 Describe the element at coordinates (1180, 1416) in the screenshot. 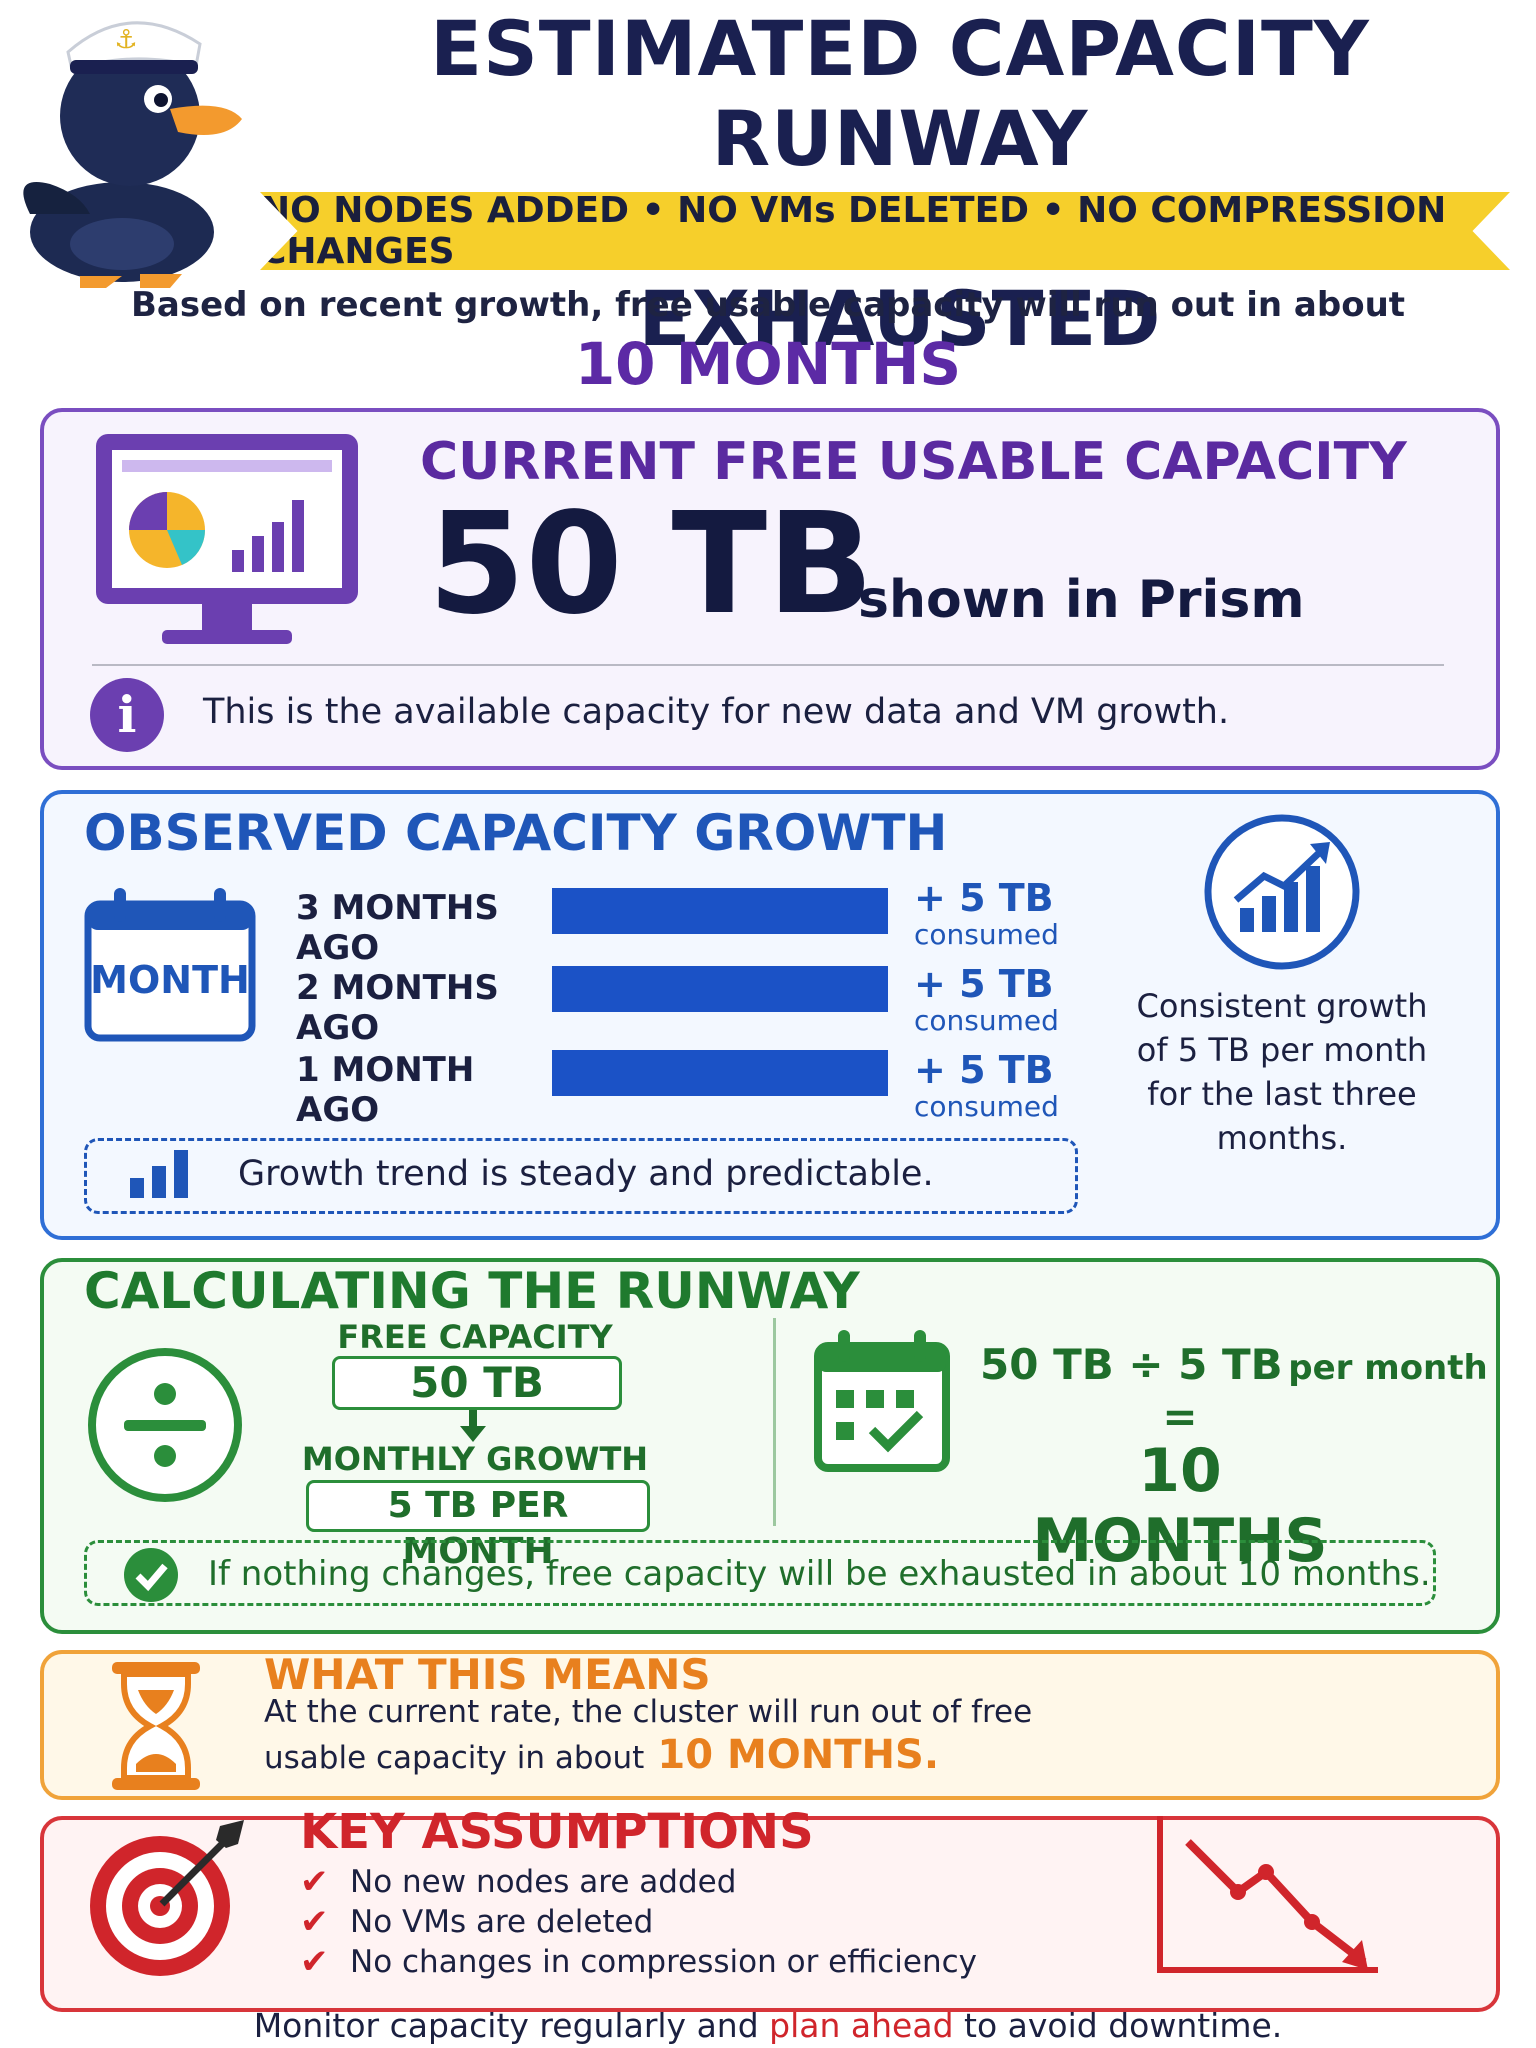

I see `equals-sign: =` at that location.